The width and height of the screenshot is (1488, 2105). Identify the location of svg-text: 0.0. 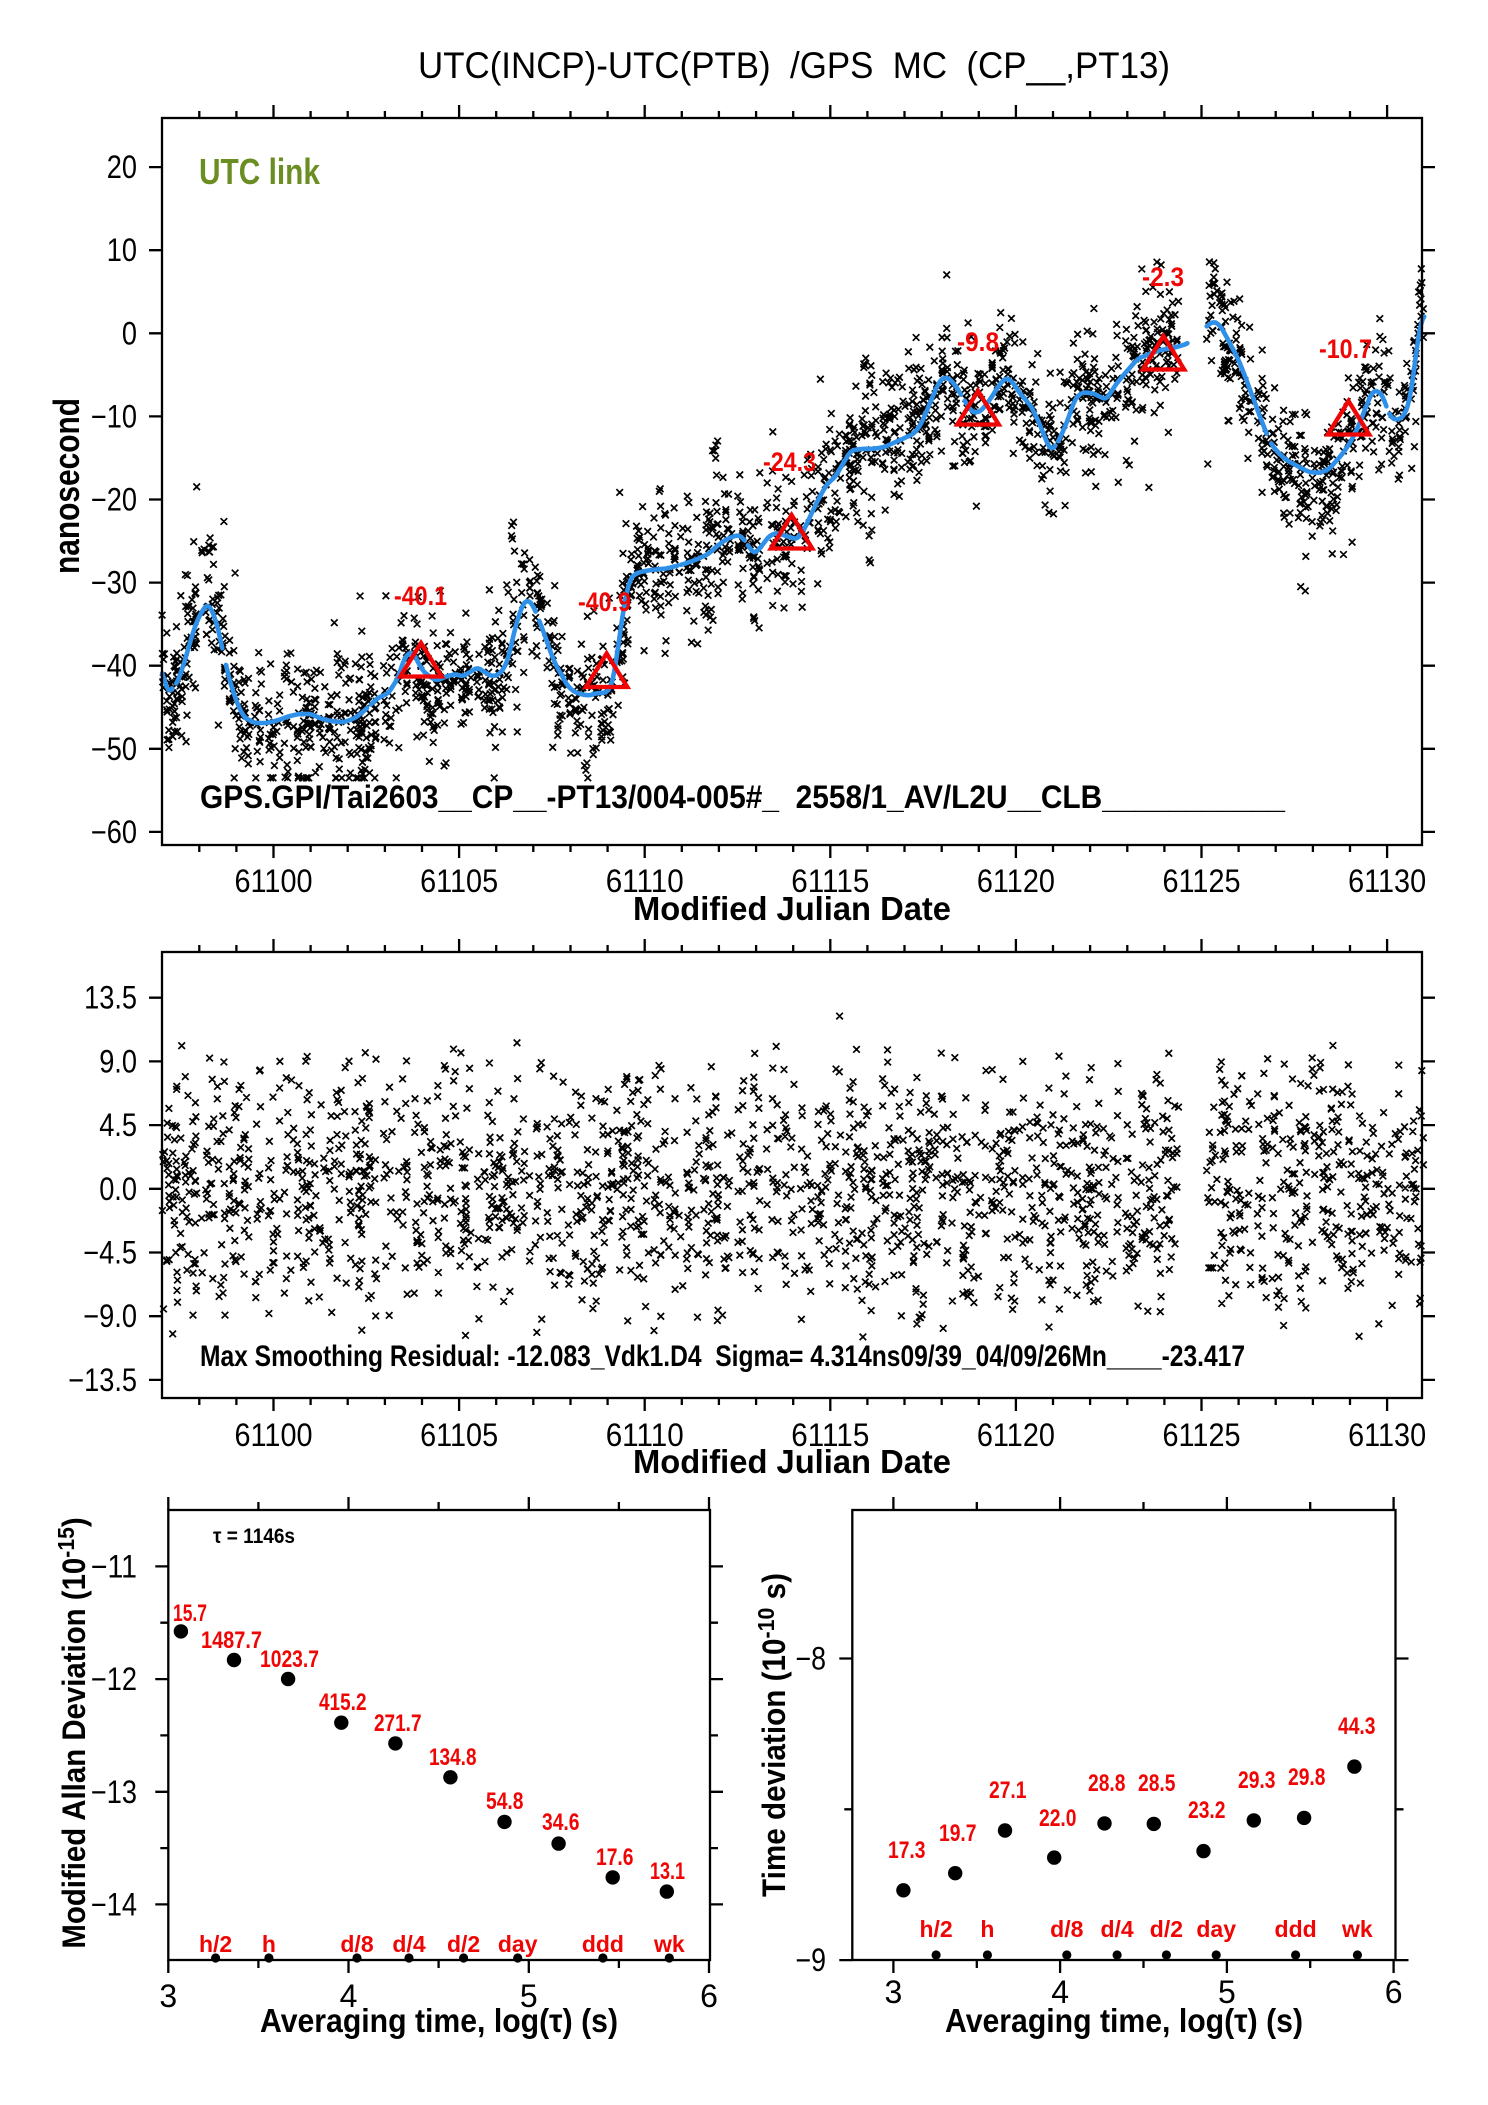
(118, 1189).